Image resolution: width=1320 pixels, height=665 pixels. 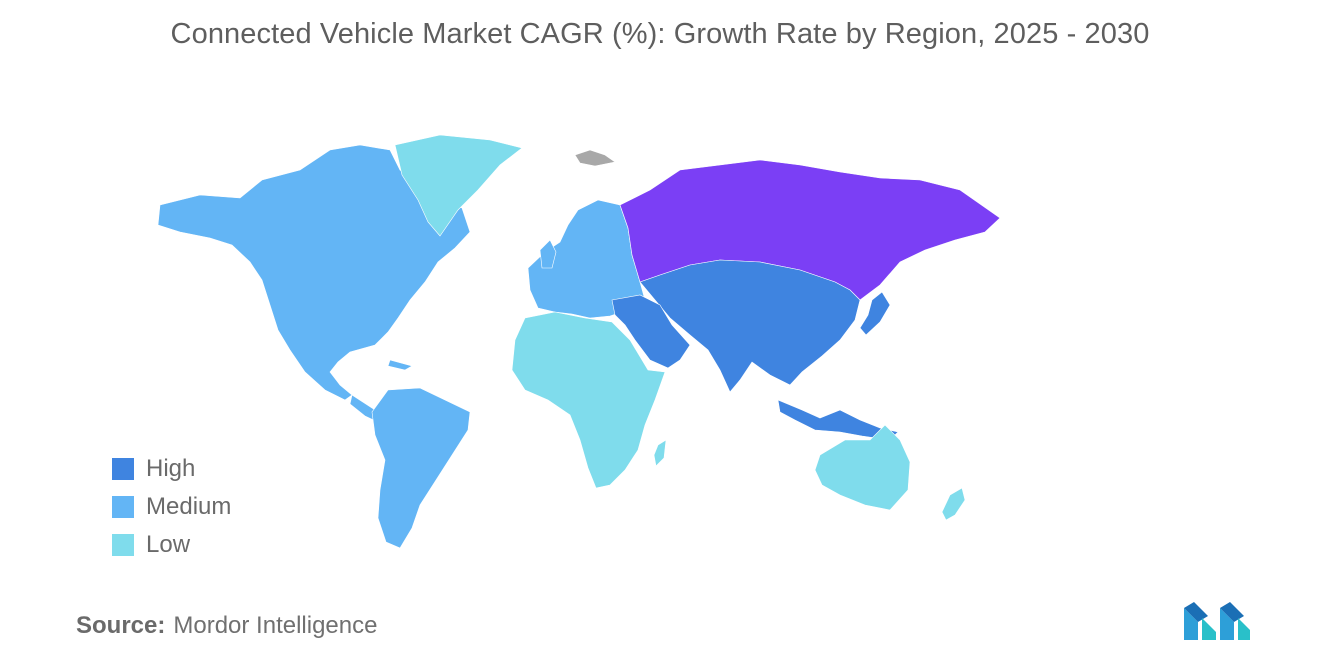 I want to click on region-madagascar, so click(x=660, y=453).